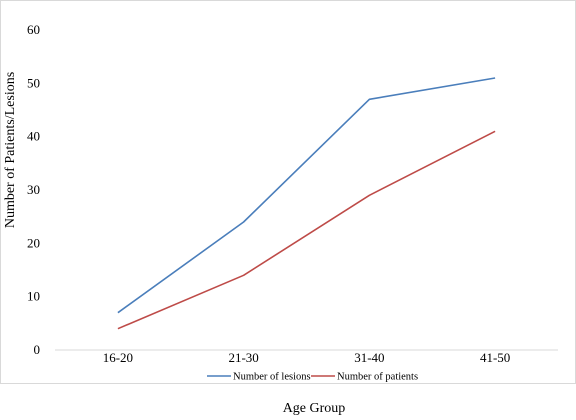  Describe the element at coordinates (495, 357) in the screenshot. I see `x-tick-label: 41-50` at that location.